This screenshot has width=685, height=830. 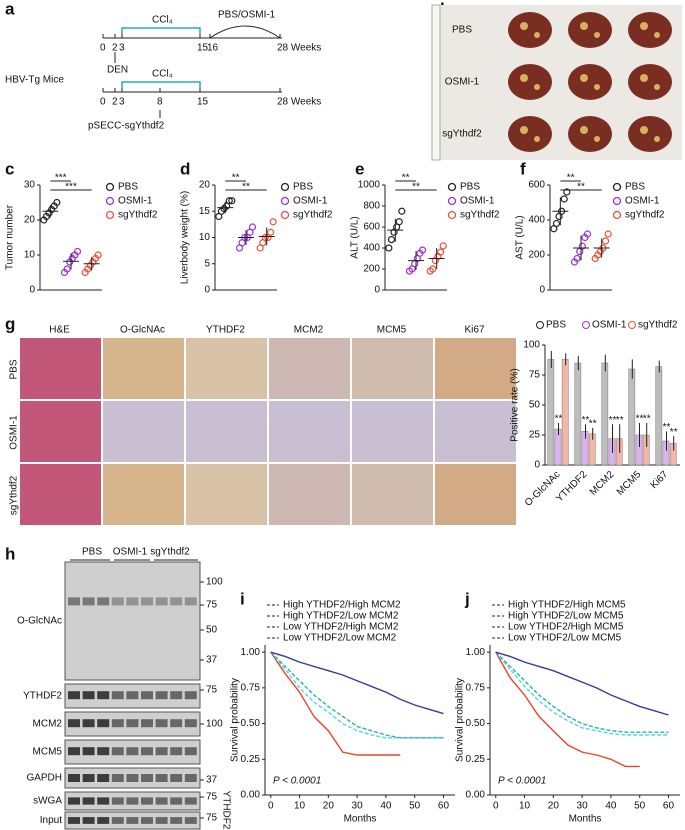 I want to click on y-axis-label: AST (U/L), so click(x=520, y=237).